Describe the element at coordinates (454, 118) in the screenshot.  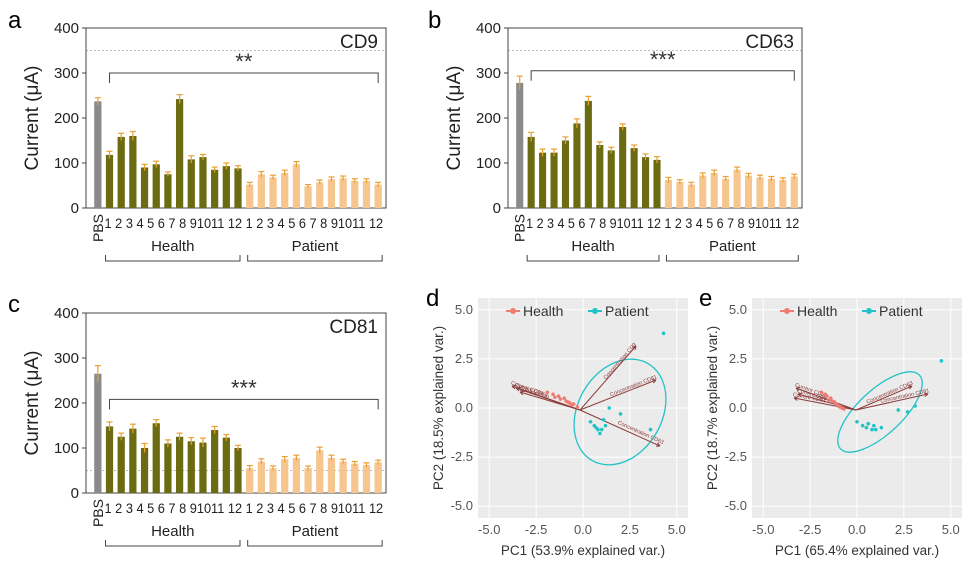
I see `y-axis-label: Current (μA)` at that location.